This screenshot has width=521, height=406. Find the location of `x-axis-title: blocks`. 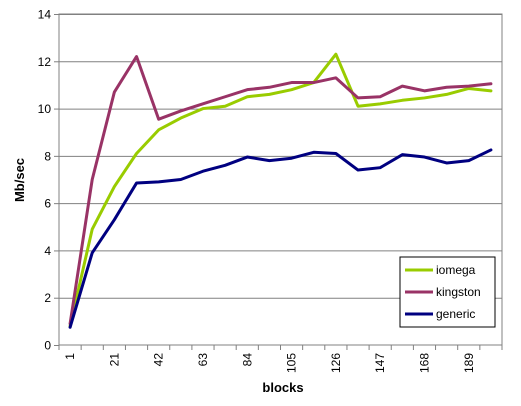

x-axis-title: blocks is located at coordinates (282, 387).